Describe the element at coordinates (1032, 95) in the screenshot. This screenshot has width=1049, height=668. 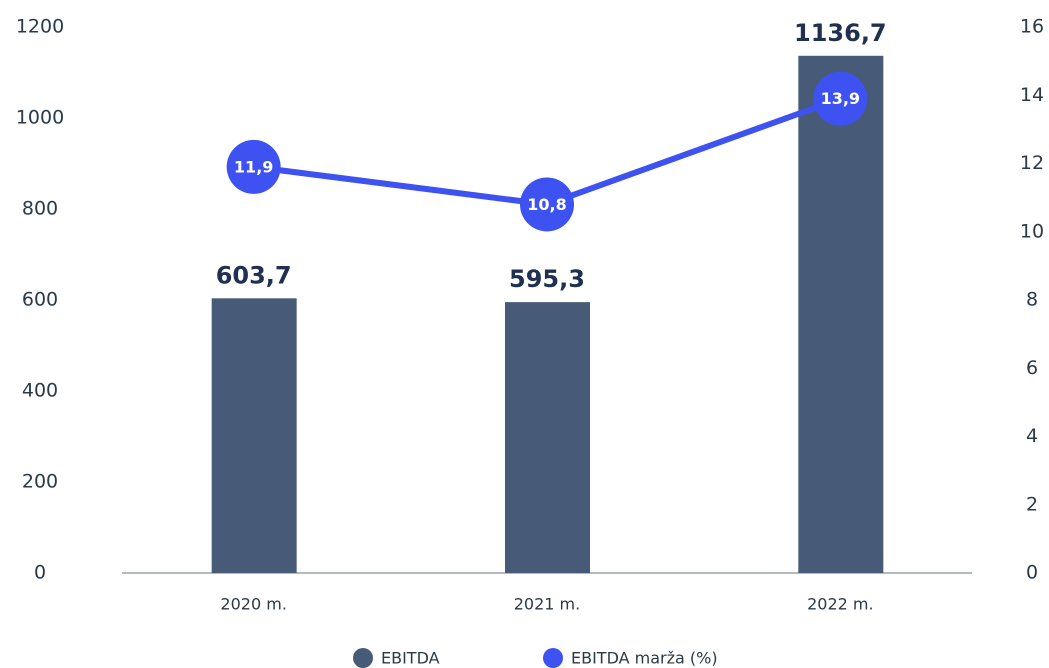
I see `y2-tick-label: 14` at that location.